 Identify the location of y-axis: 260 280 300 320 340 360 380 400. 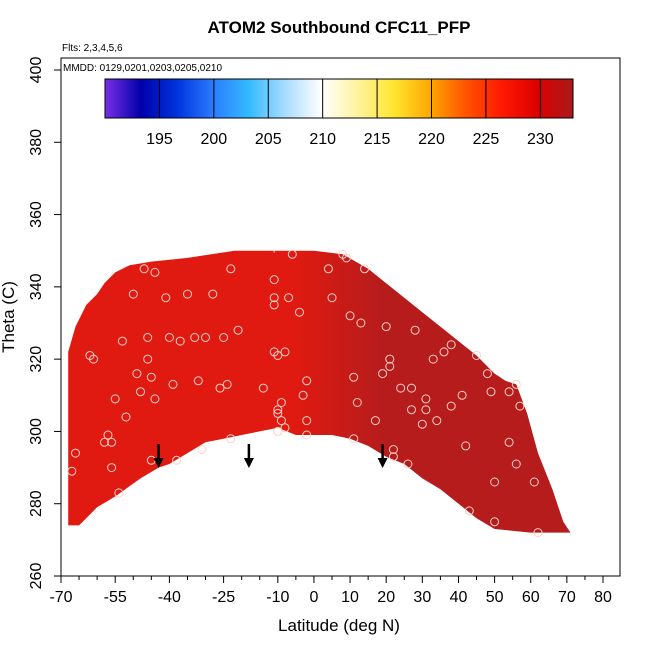
(44, 323).